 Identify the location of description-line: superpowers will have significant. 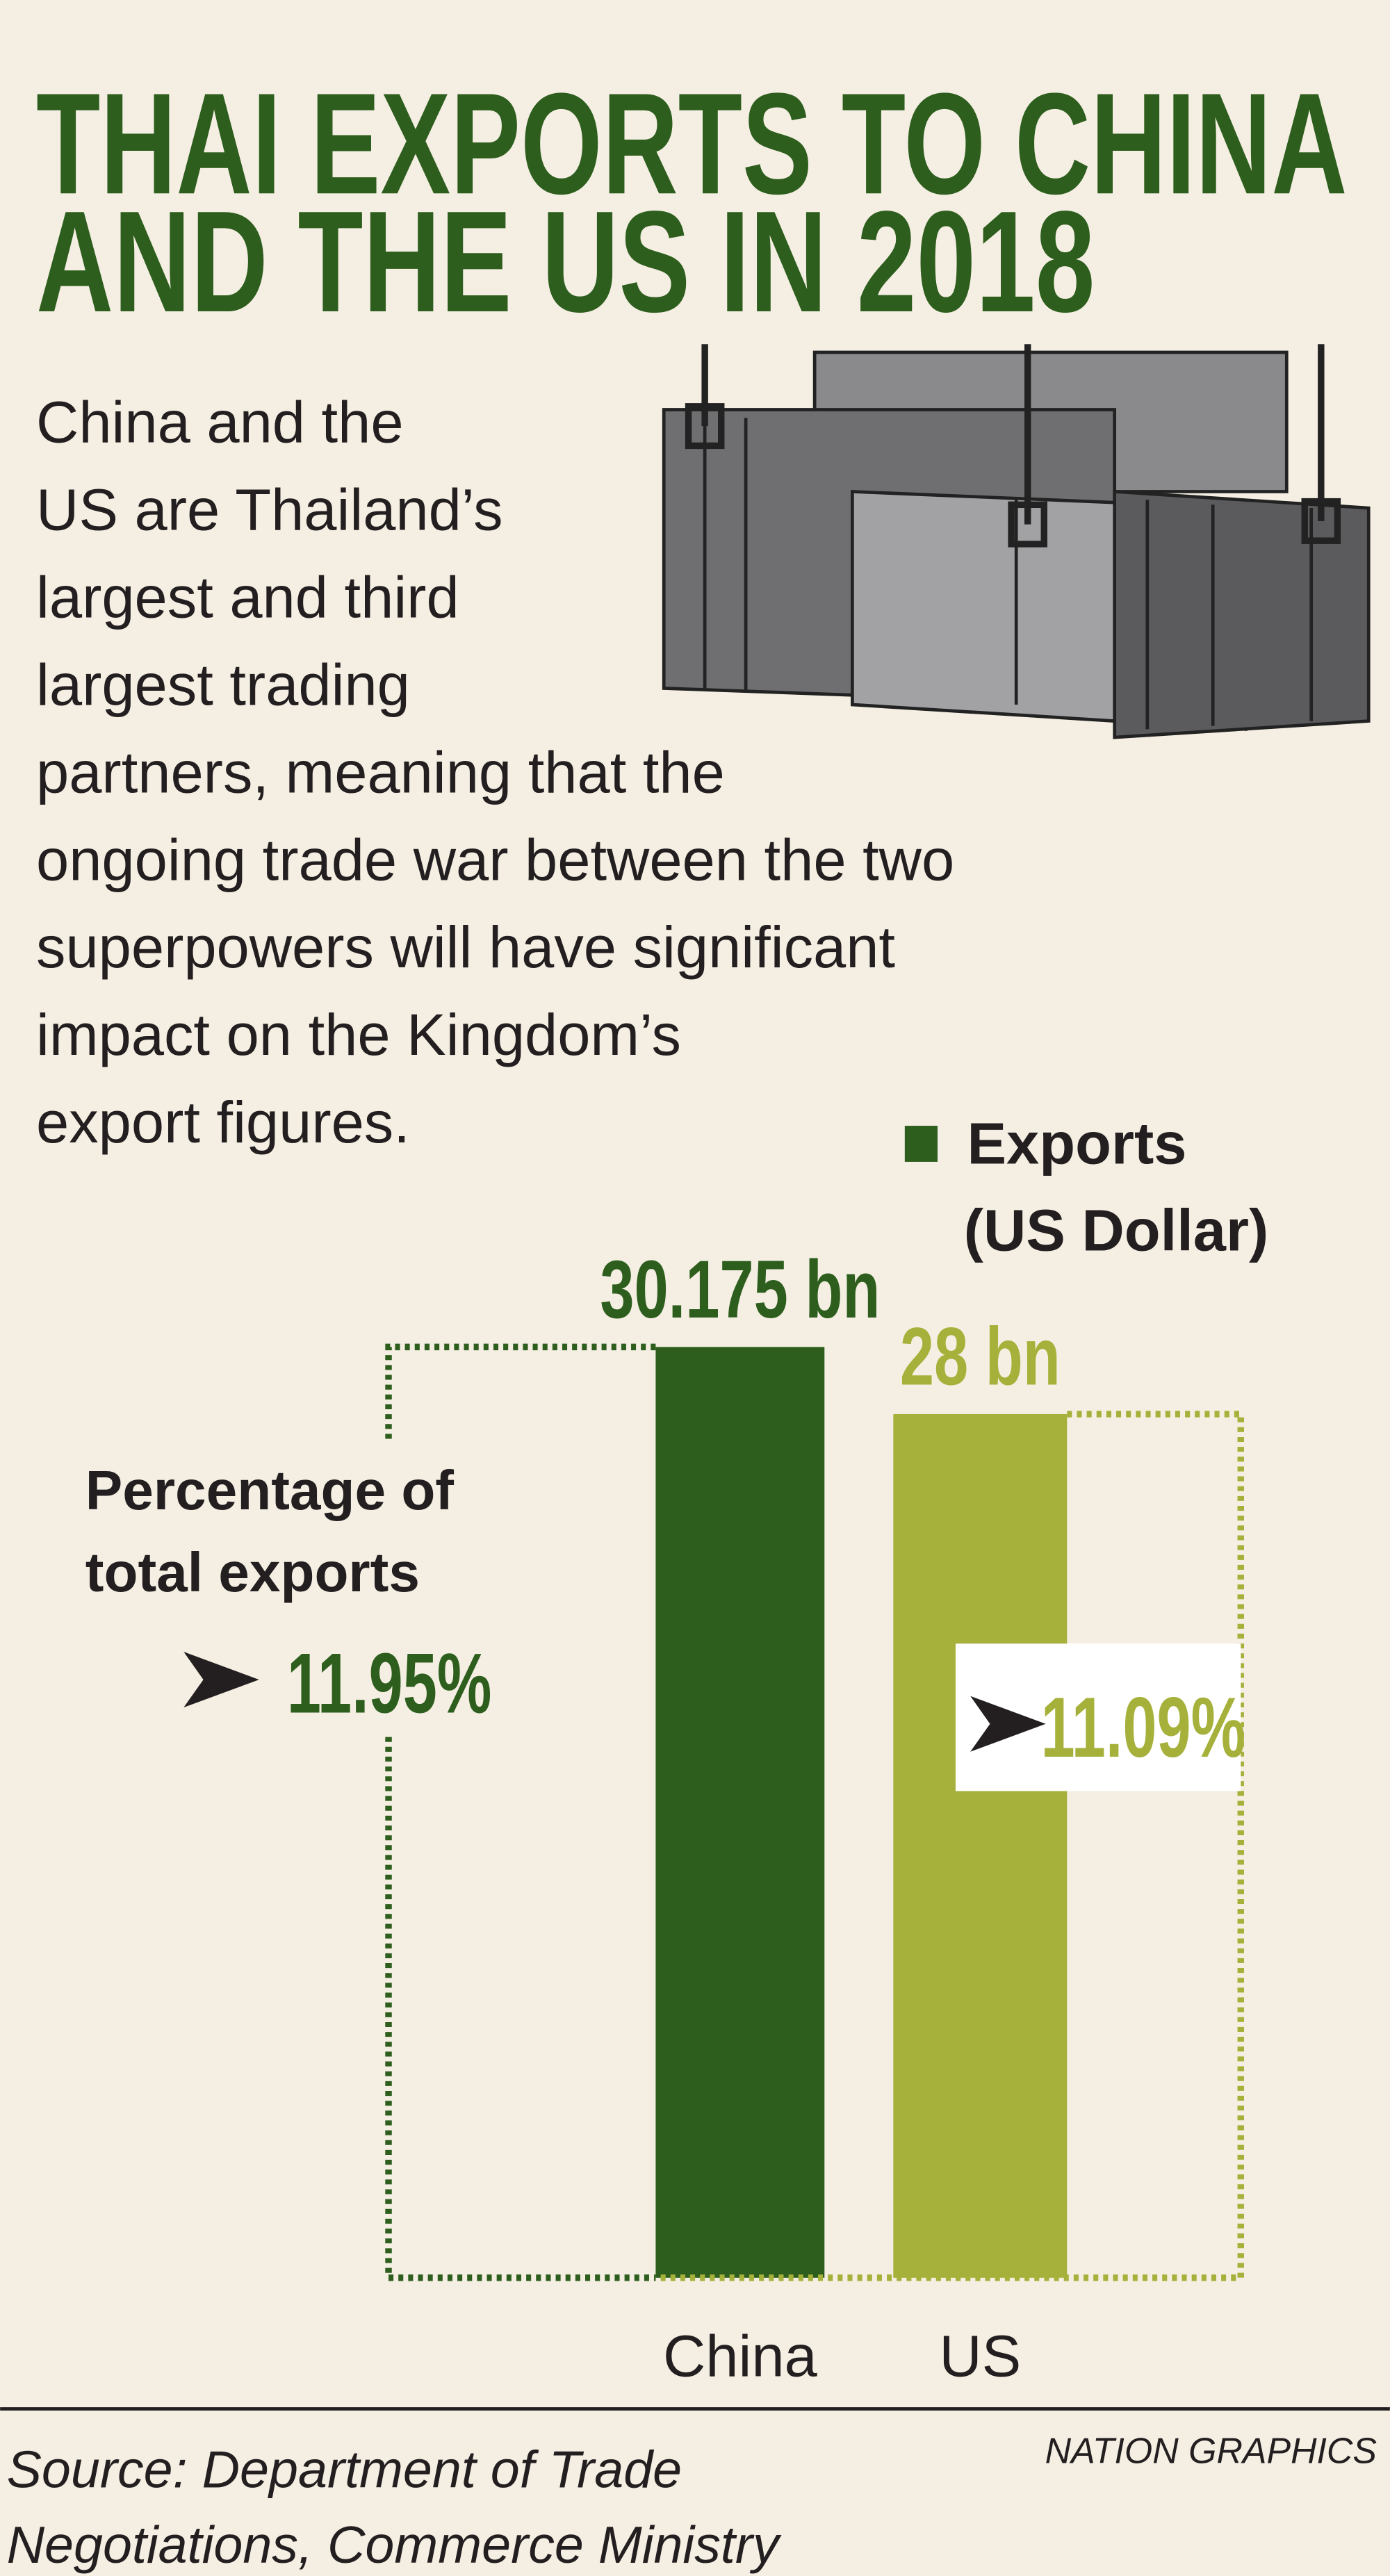
(465, 947).